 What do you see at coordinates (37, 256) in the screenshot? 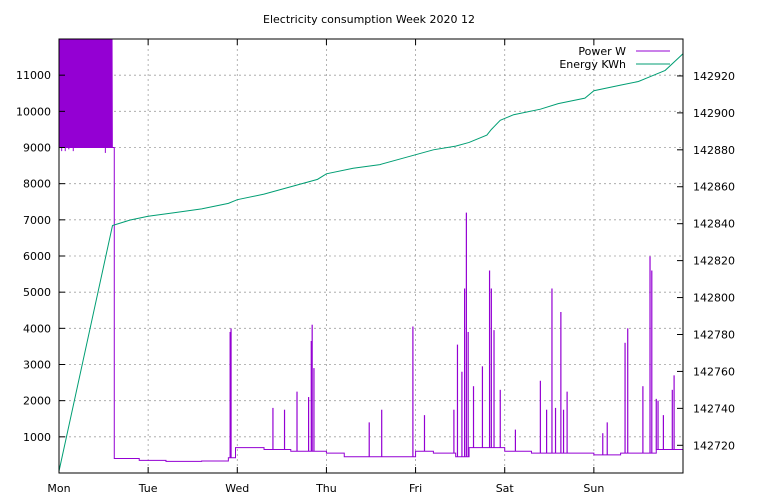
I see `y-left-tick-label: 6000` at bounding box center [37, 256].